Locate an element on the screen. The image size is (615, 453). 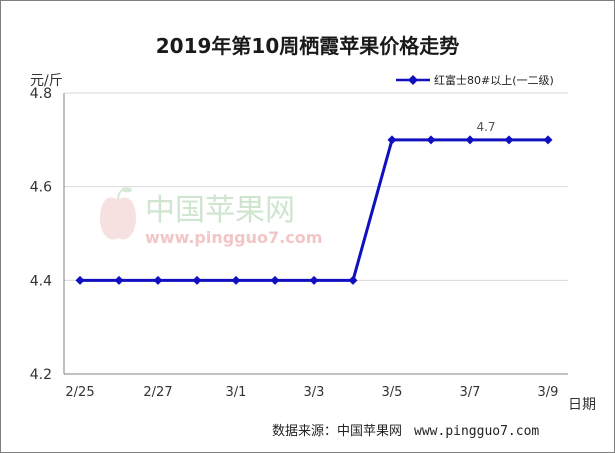
annotations: 4.7 is located at coordinates (485, 127).